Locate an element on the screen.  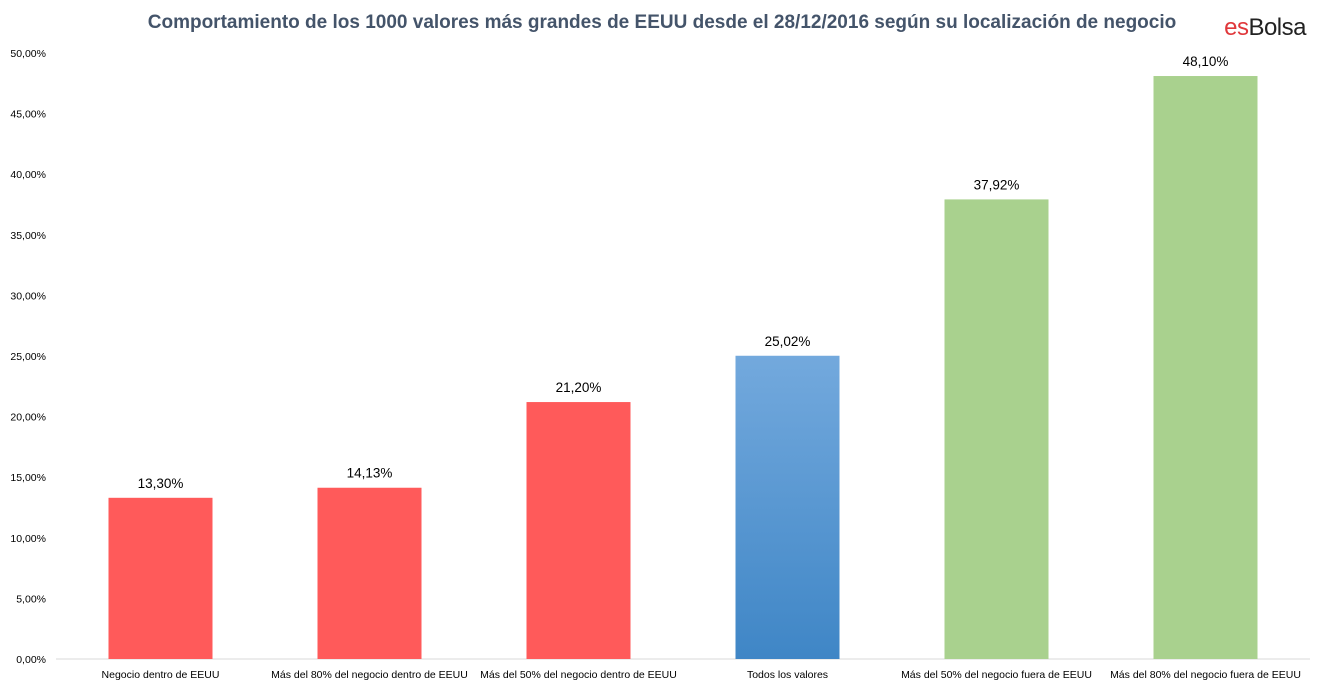
x-tick-label: Todos los valores is located at coordinates (787, 675).